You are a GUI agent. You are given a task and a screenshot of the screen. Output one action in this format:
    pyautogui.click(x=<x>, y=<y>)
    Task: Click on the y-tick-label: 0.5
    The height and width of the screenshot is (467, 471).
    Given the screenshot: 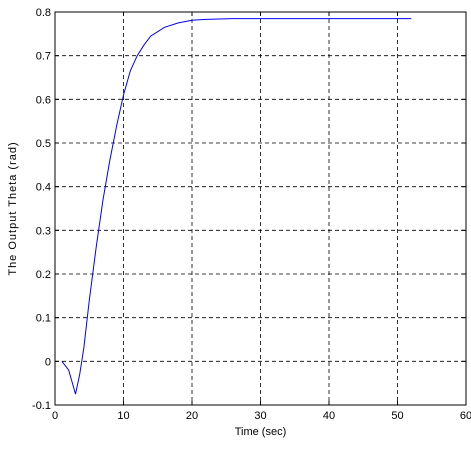 What is the action you would take?
    pyautogui.click(x=43, y=144)
    